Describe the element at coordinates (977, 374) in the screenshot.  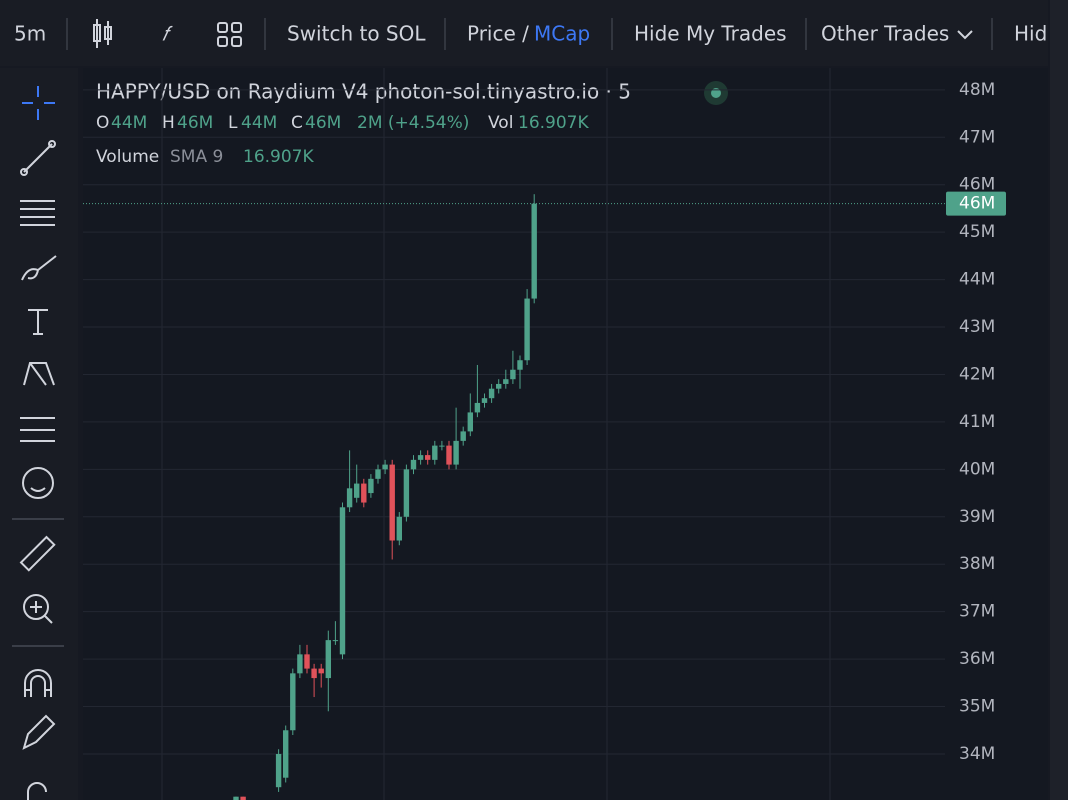
I see `y-tick-label: 42M` at that location.